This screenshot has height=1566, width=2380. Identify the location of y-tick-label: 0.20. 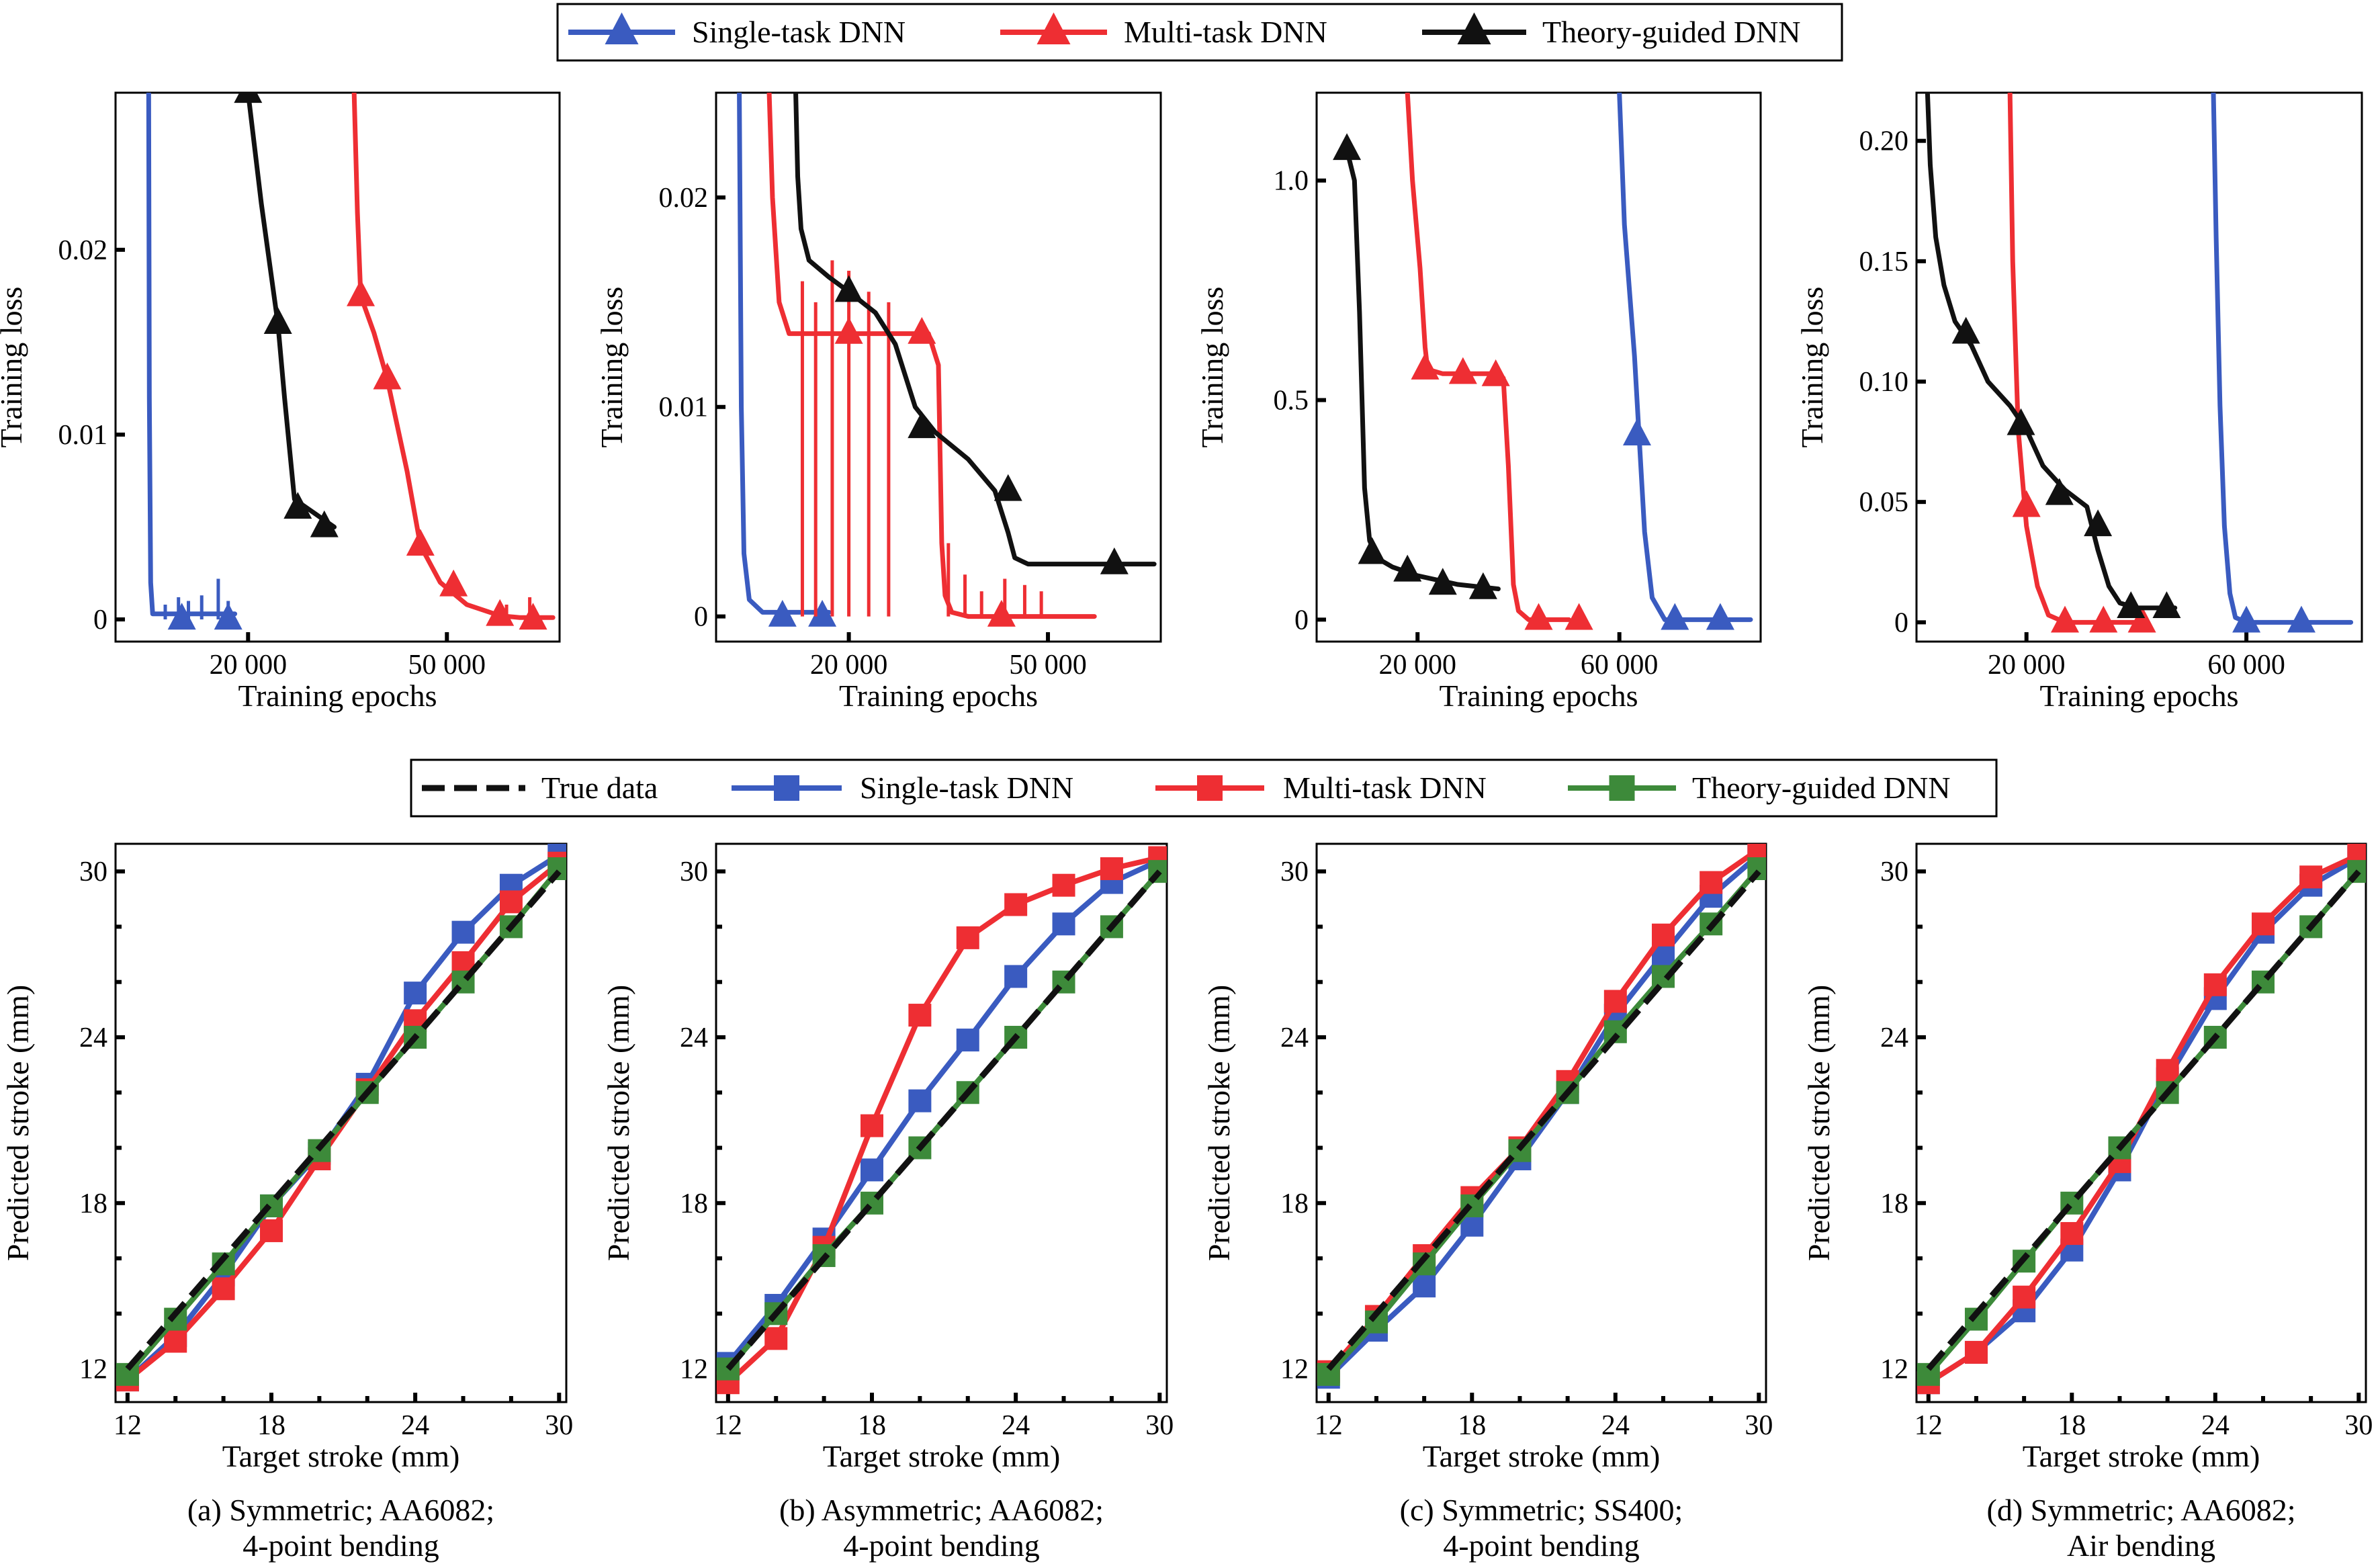
(1884, 141).